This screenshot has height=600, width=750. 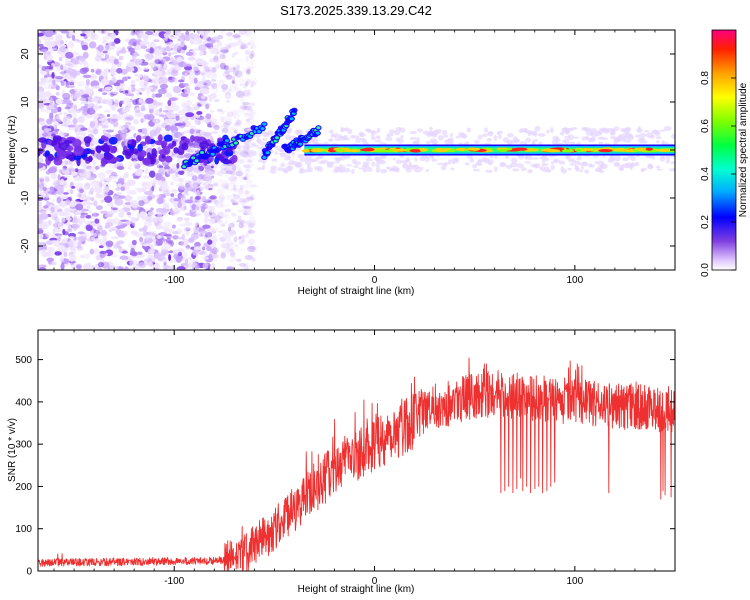 I want to click on colorbar-gradient, so click(x=724, y=150).